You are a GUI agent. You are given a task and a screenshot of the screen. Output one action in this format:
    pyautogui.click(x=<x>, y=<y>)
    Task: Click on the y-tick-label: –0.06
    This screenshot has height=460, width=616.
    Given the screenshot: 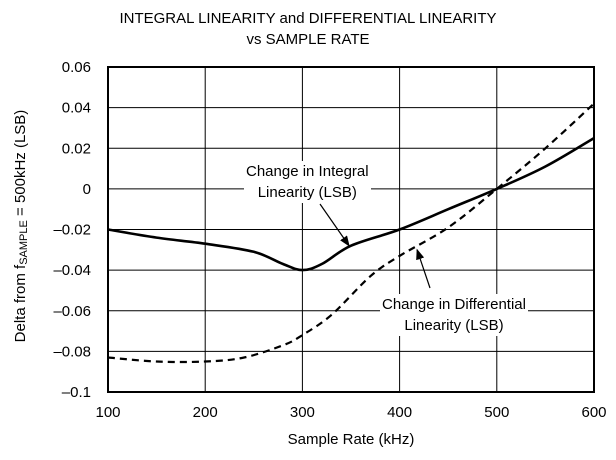 What is the action you would take?
    pyautogui.click(x=72, y=311)
    